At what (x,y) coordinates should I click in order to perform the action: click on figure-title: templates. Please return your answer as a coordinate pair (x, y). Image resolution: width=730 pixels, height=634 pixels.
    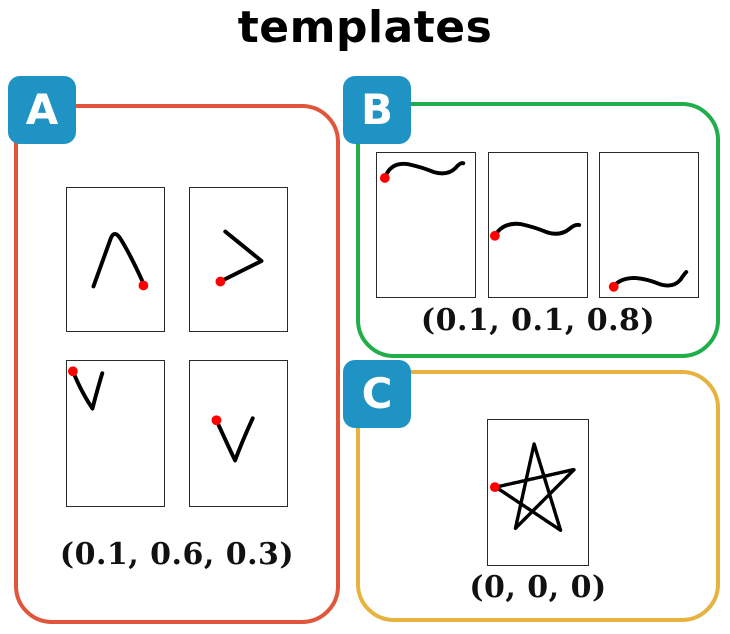
    Looking at the image, I should click on (365, 27).